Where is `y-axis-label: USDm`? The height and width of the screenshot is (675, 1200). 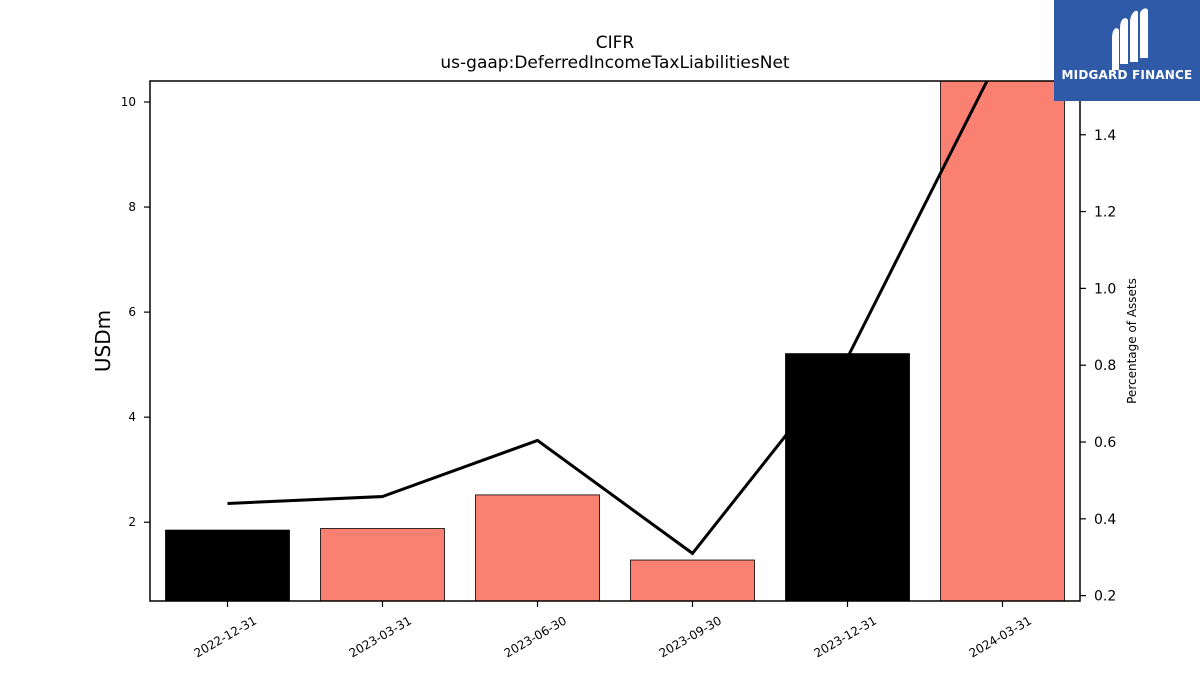 y-axis-label: USDm is located at coordinates (103, 341).